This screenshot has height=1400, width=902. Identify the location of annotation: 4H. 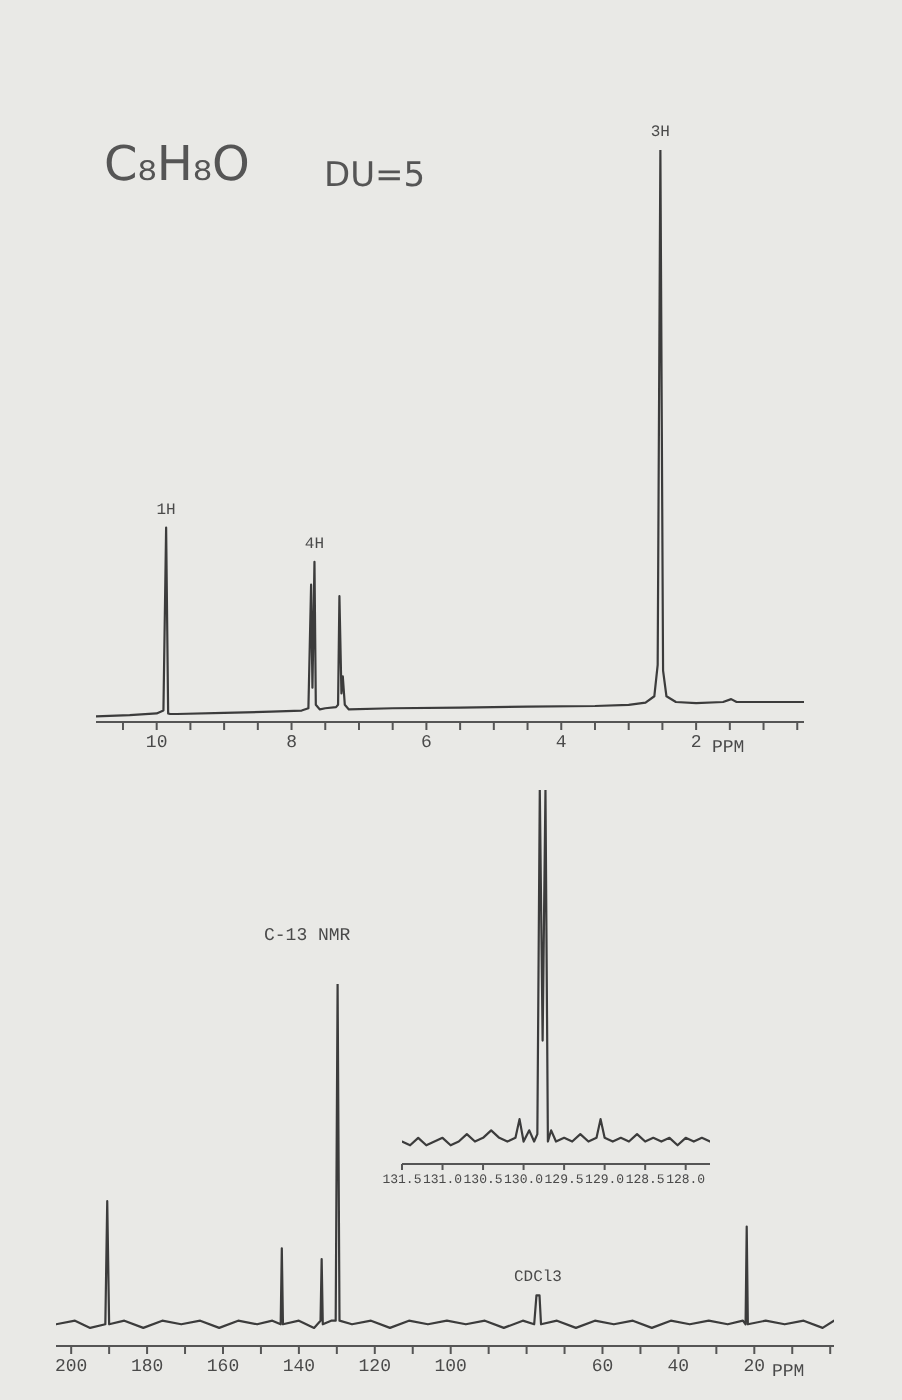
(314, 544).